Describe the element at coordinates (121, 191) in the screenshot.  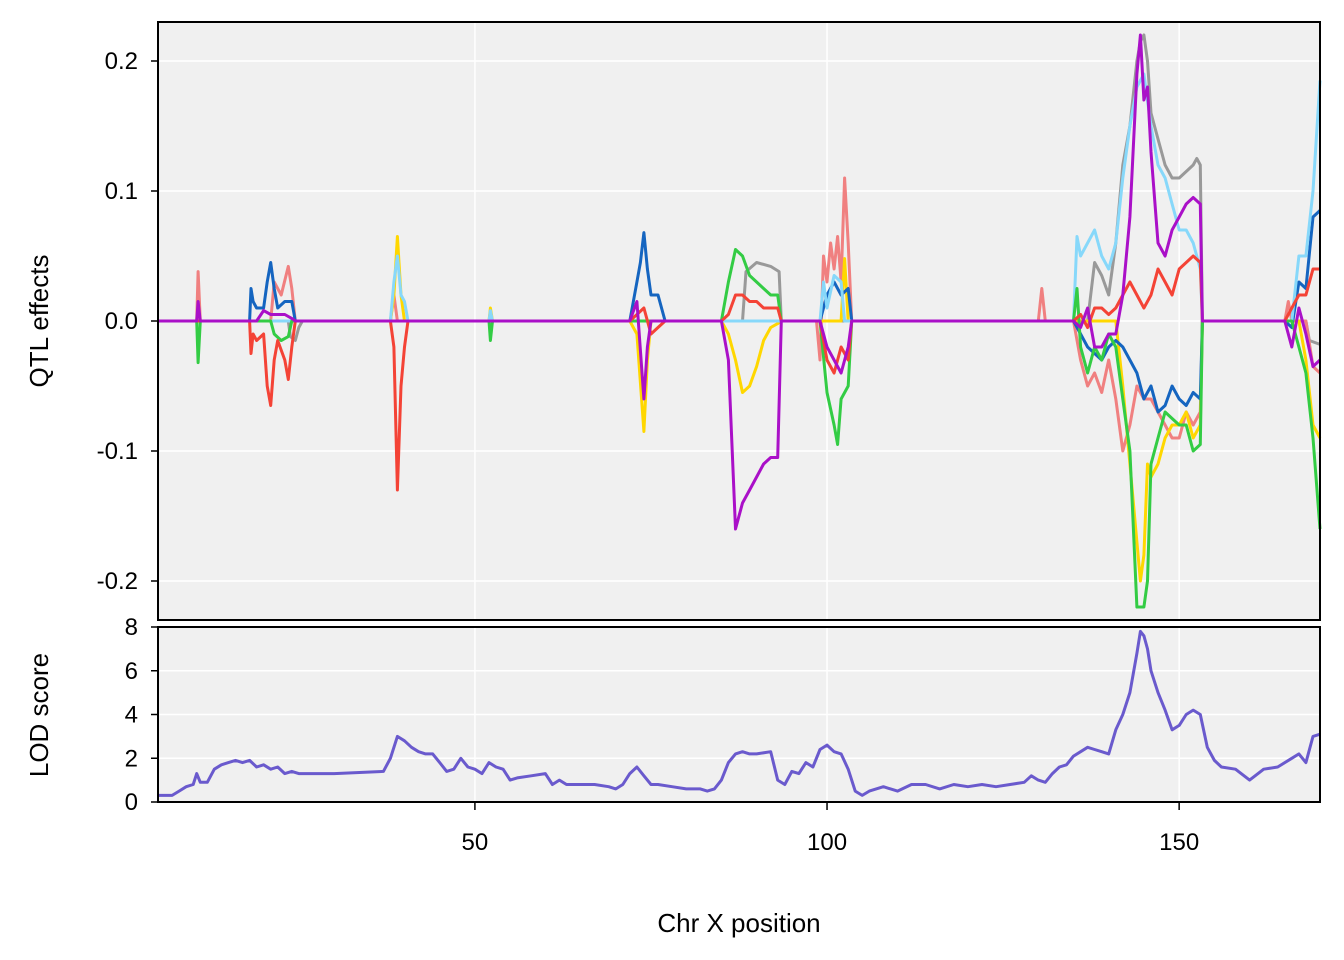
I see `effects-y-tick-label: 0.1` at that location.